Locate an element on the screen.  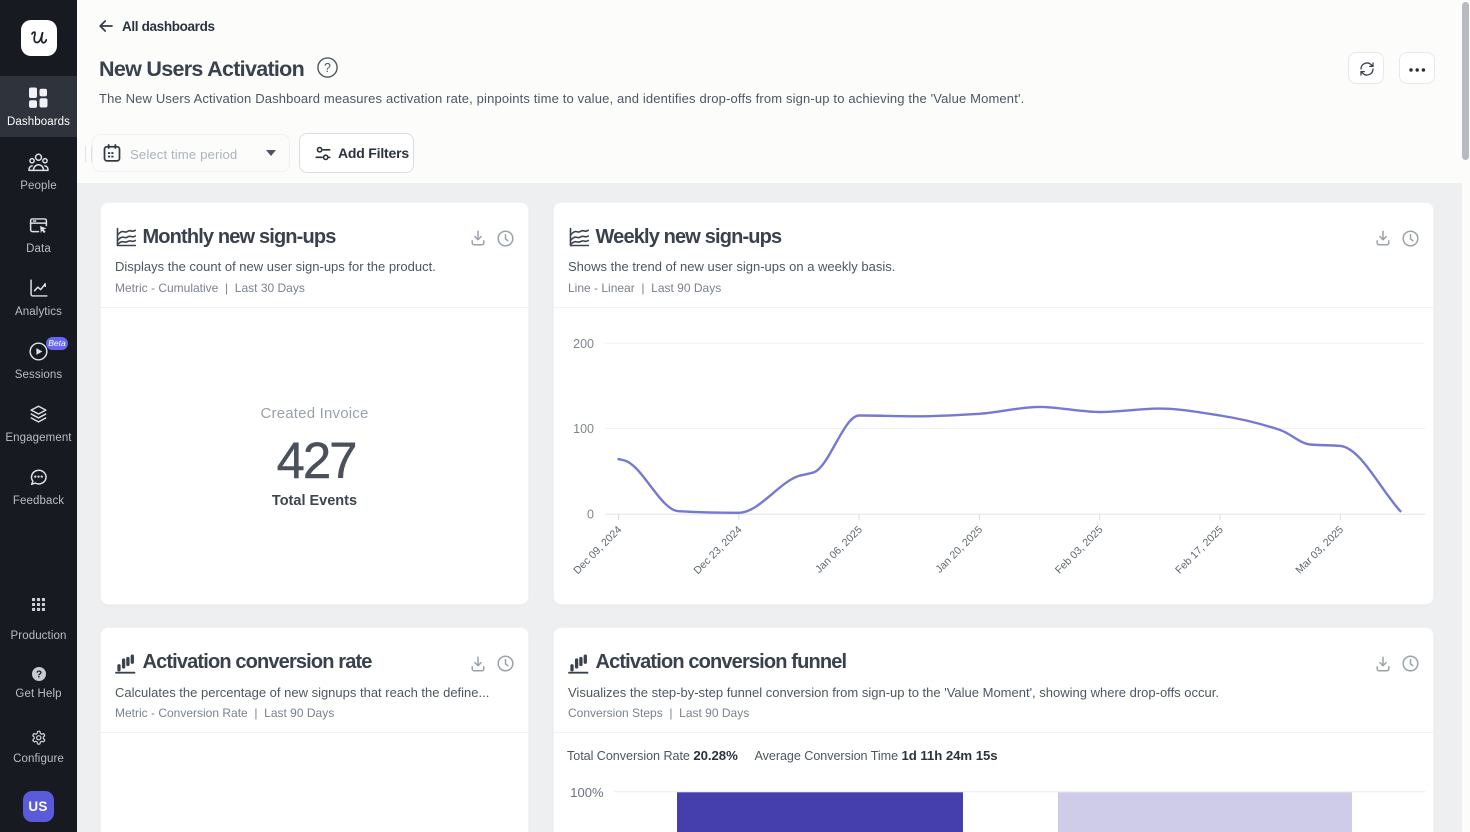
svg-text: 100 is located at coordinates (583, 429).